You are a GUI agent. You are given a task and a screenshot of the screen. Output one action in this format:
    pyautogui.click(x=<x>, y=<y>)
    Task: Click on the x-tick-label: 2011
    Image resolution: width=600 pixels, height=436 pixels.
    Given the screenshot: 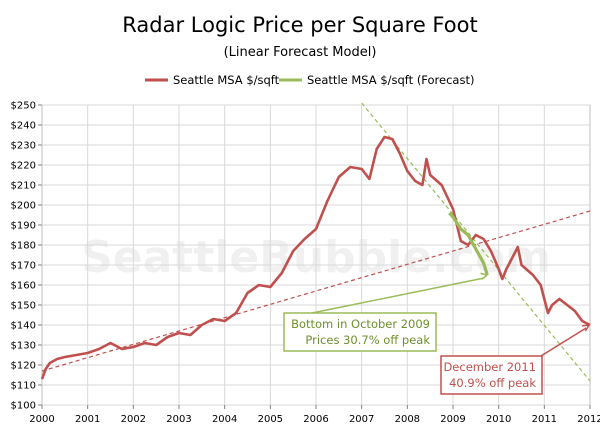 What is the action you would take?
    pyautogui.click(x=544, y=419)
    